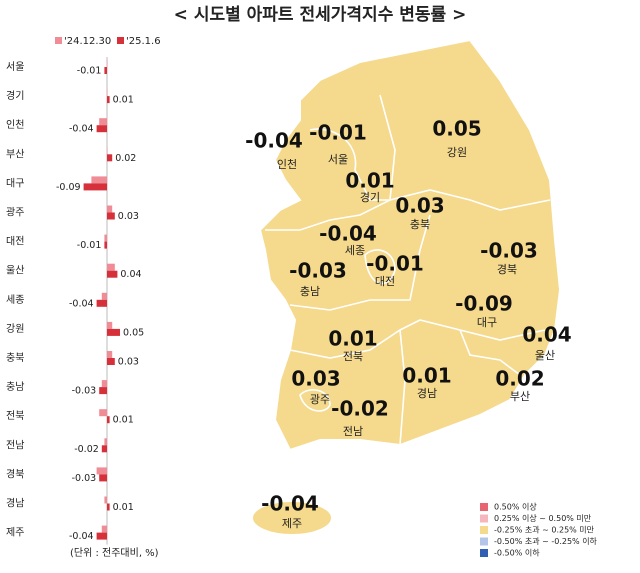 This screenshot has height=573, width=640. What do you see at coordinates (355, 250) in the screenshot?
I see `map-region-name: 세종` at bounding box center [355, 250].